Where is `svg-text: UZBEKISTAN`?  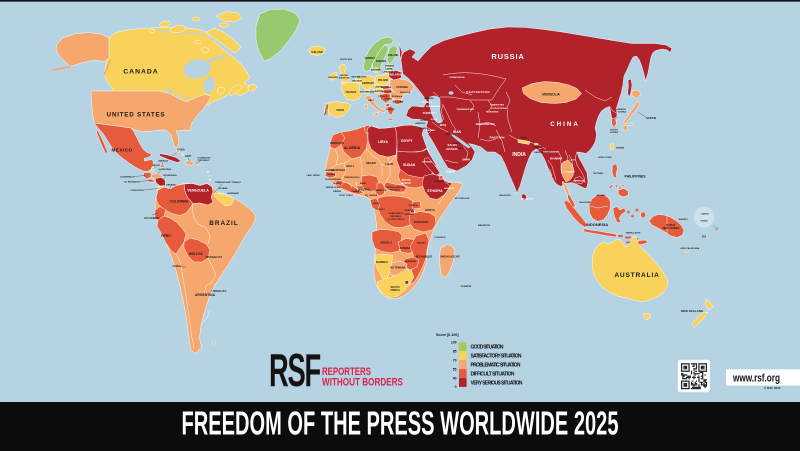
svg-text: UZBEKISTAN is located at coordinates (497, 105).